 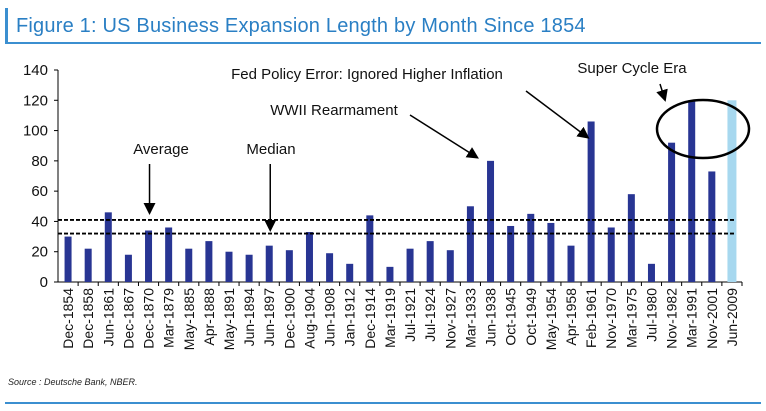 I want to click on bar-Apr-1958, so click(x=571, y=263).